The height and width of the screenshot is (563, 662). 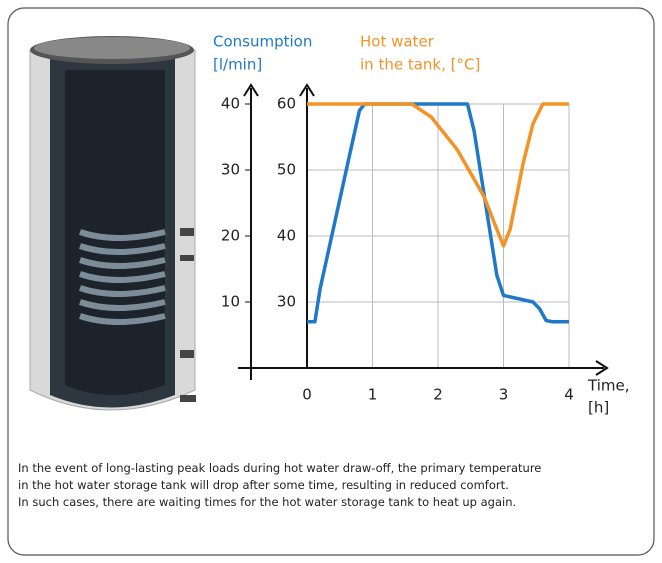 What do you see at coordinates (373, 395) in the screenshot?
I see `x-tick-label: 1` at bounding box center [373, 395].